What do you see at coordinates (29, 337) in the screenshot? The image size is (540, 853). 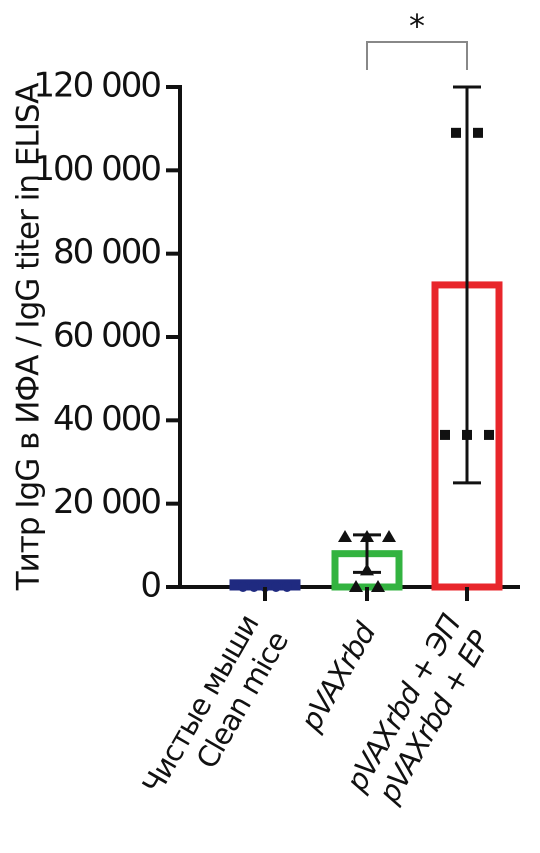 I see `y-axis-label: Титр IgG в ИФА / IgG titer in ELISA` at bounding box center [29, 337].